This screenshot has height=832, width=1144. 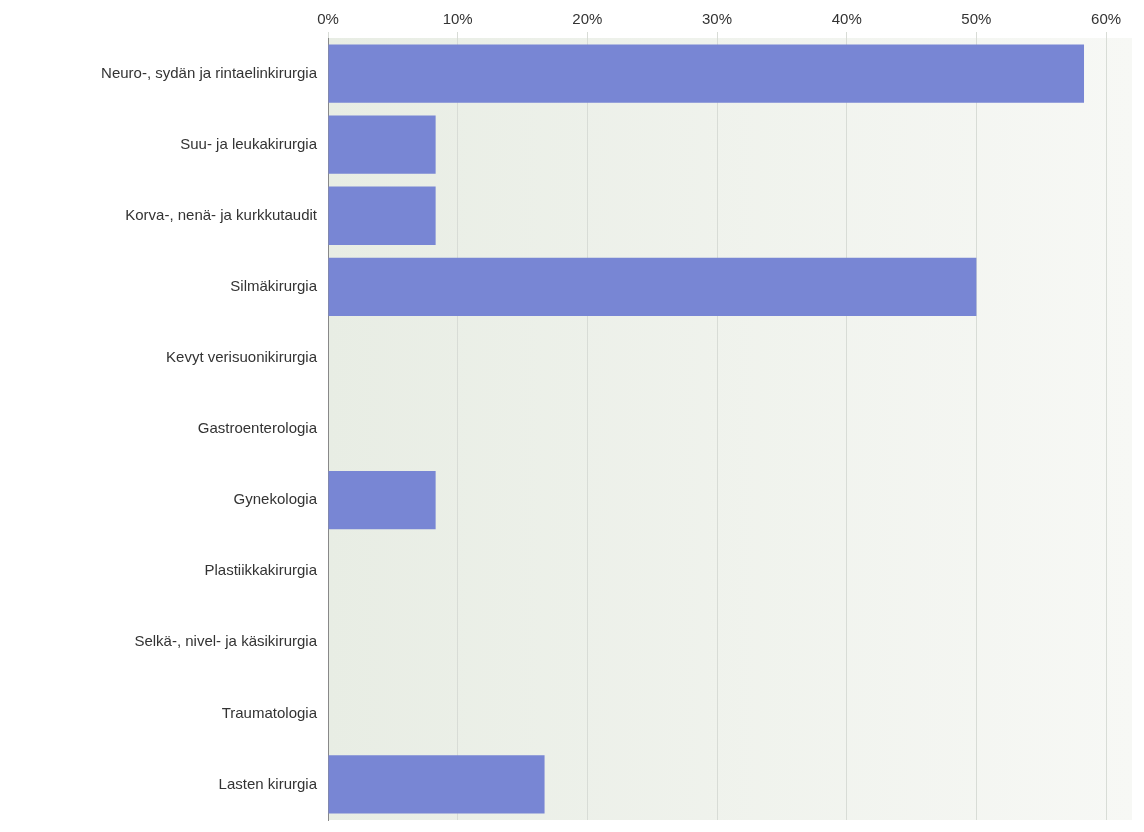 I want to click on x-tick-label: 20%, so click(x=587, y=19).